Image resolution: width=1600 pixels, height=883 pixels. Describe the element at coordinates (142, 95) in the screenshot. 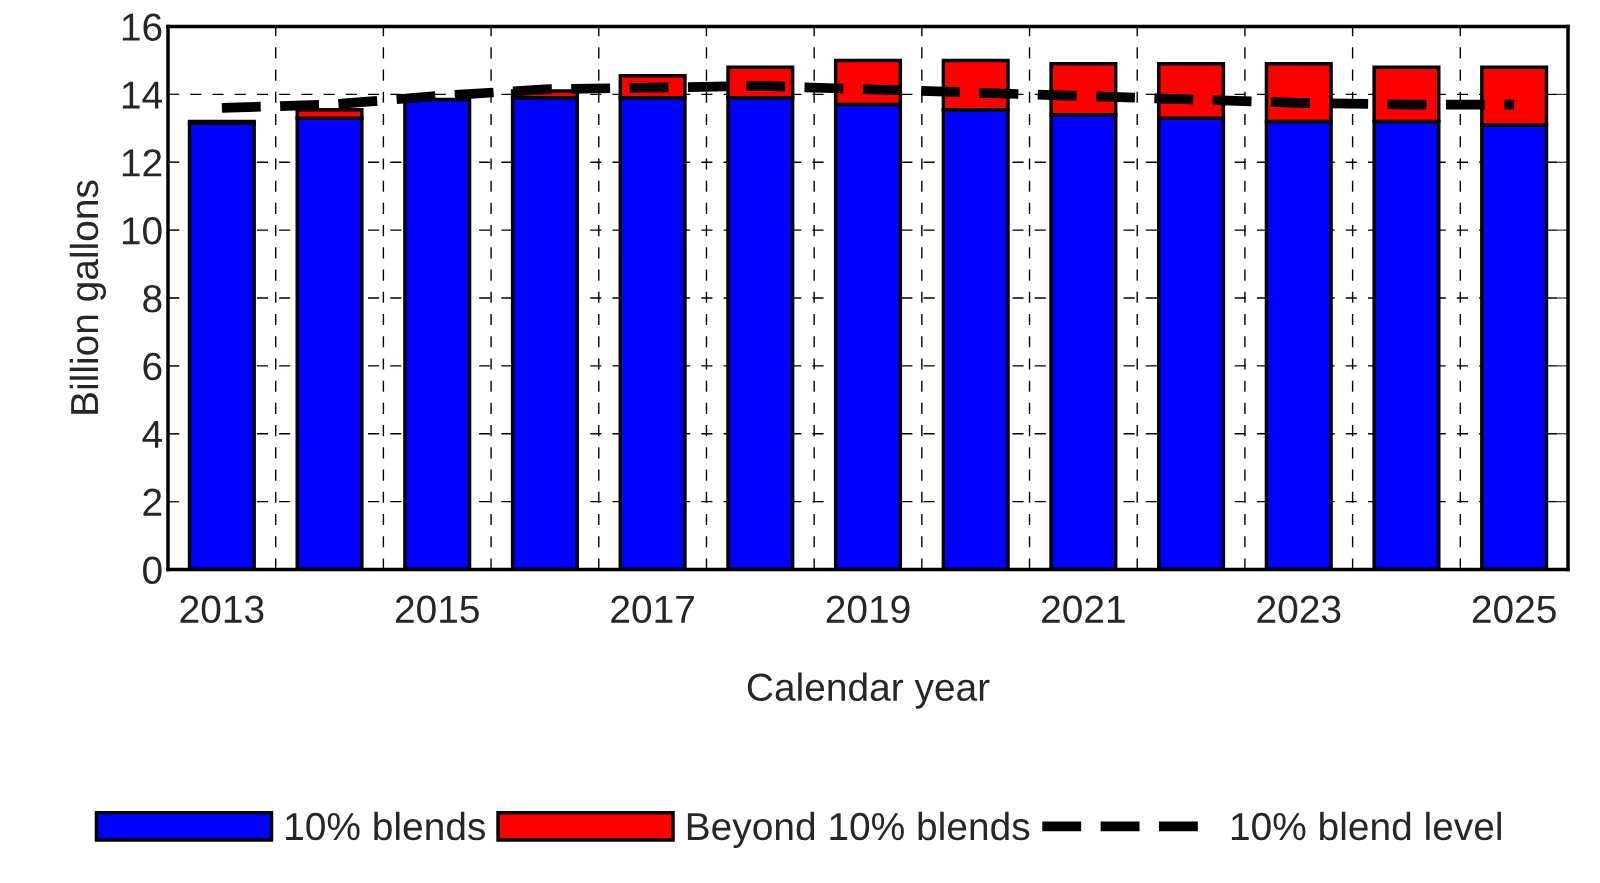

I see `y-tick-label: 14` at that location.